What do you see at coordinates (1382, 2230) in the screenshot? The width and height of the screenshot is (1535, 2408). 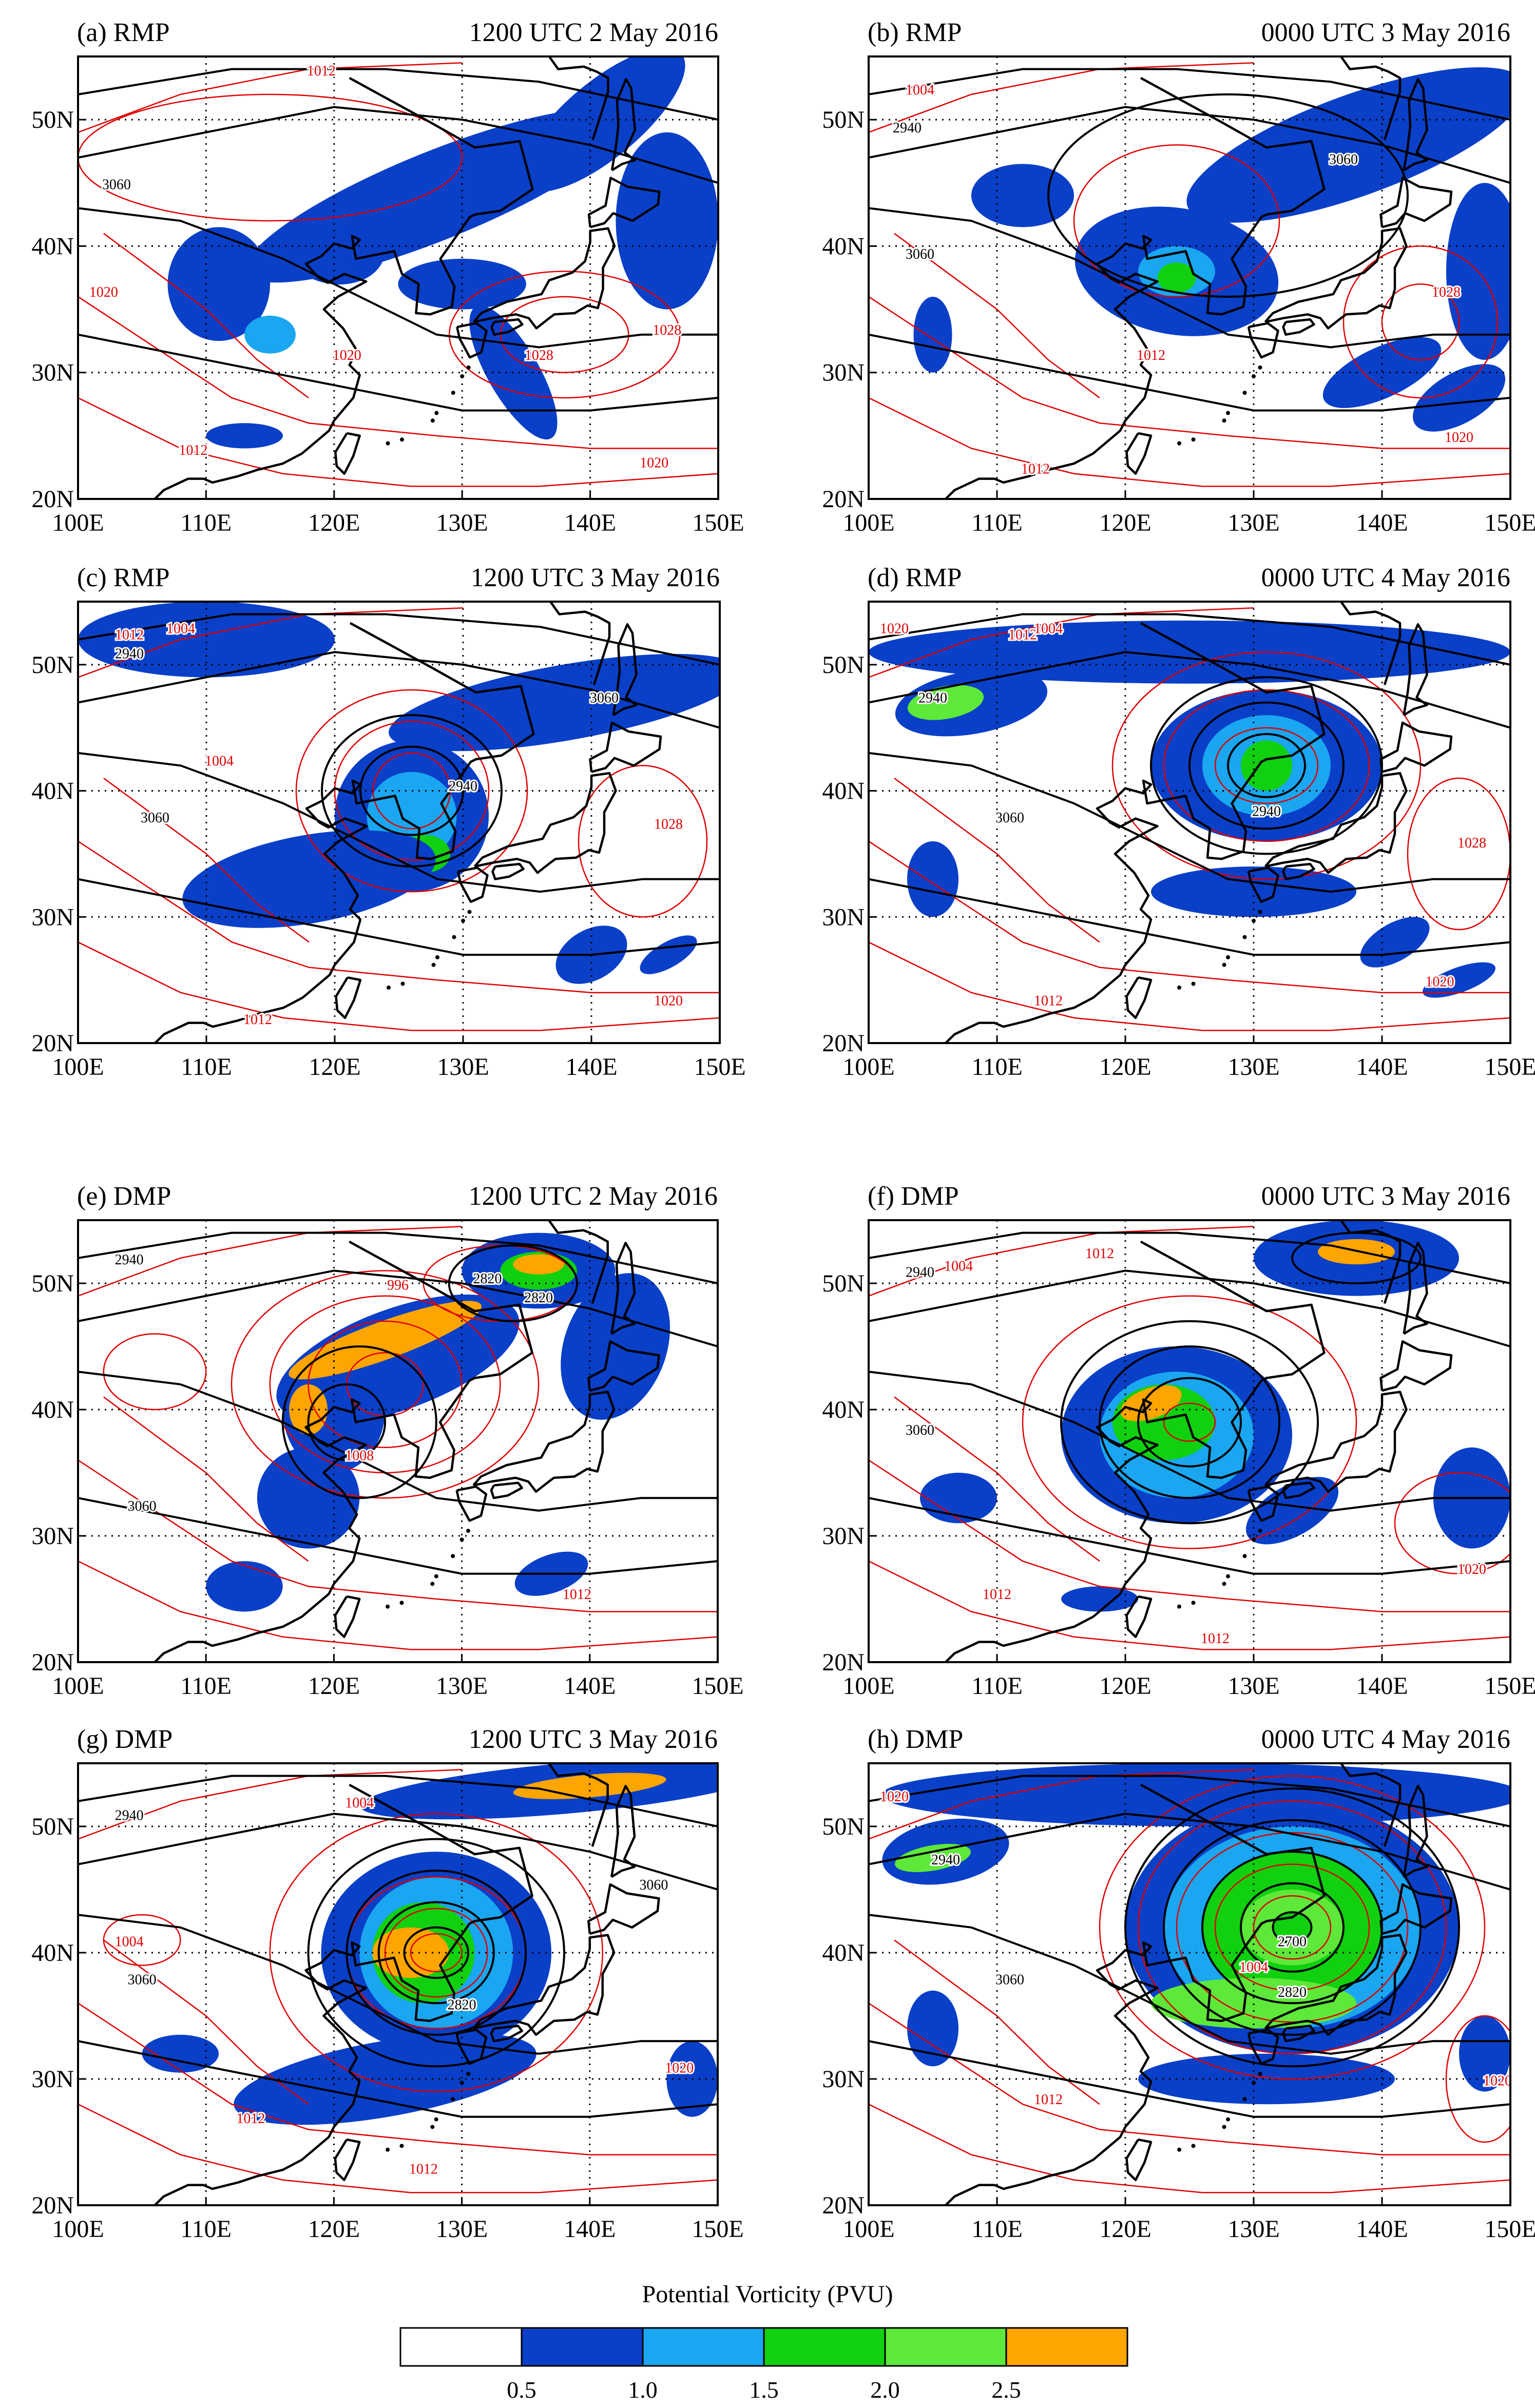 I see `x-tick-label: 140E` at bounding box center [1382, 2230].